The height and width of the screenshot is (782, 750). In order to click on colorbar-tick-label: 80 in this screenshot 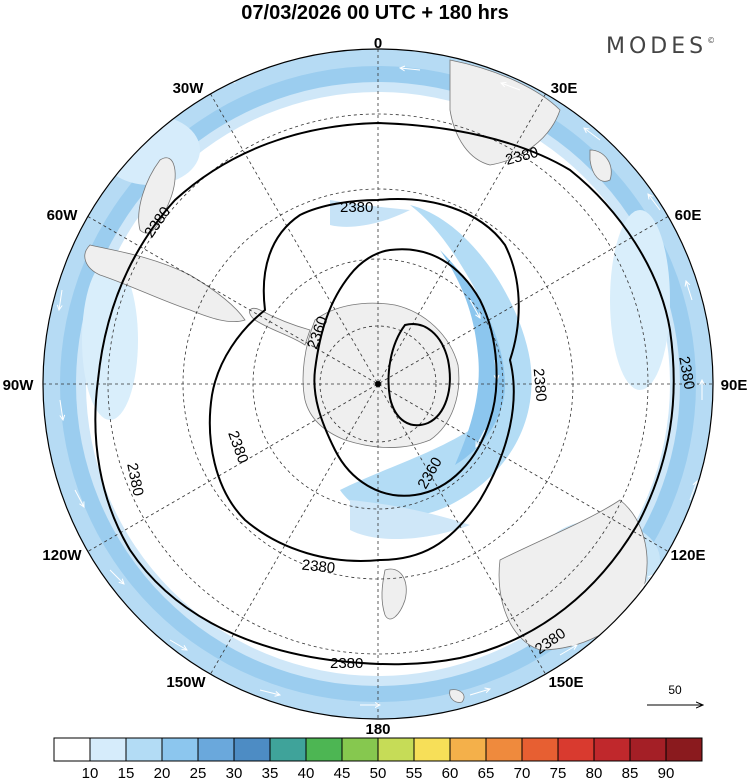, I will do `click(594, 773)`.